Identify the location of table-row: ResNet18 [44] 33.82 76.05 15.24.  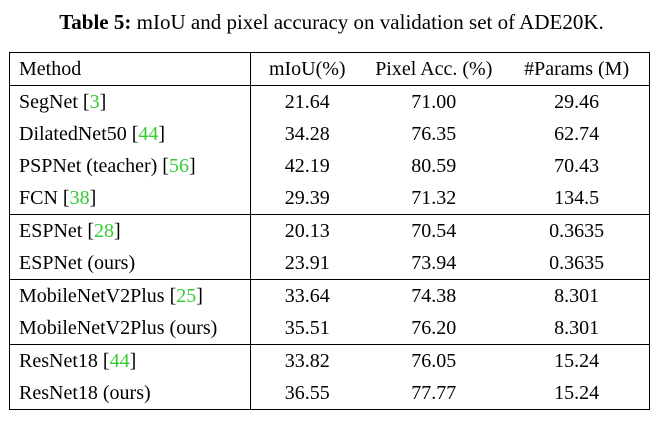
(329, 360).